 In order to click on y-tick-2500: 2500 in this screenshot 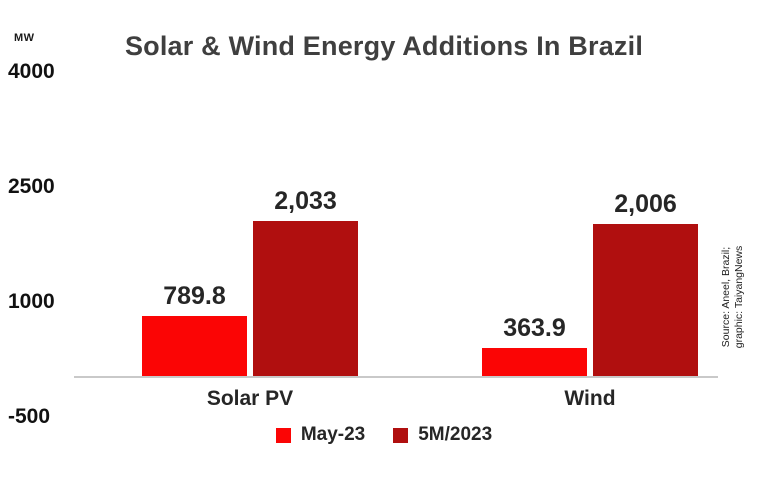, I will do `click(31, 186)`.